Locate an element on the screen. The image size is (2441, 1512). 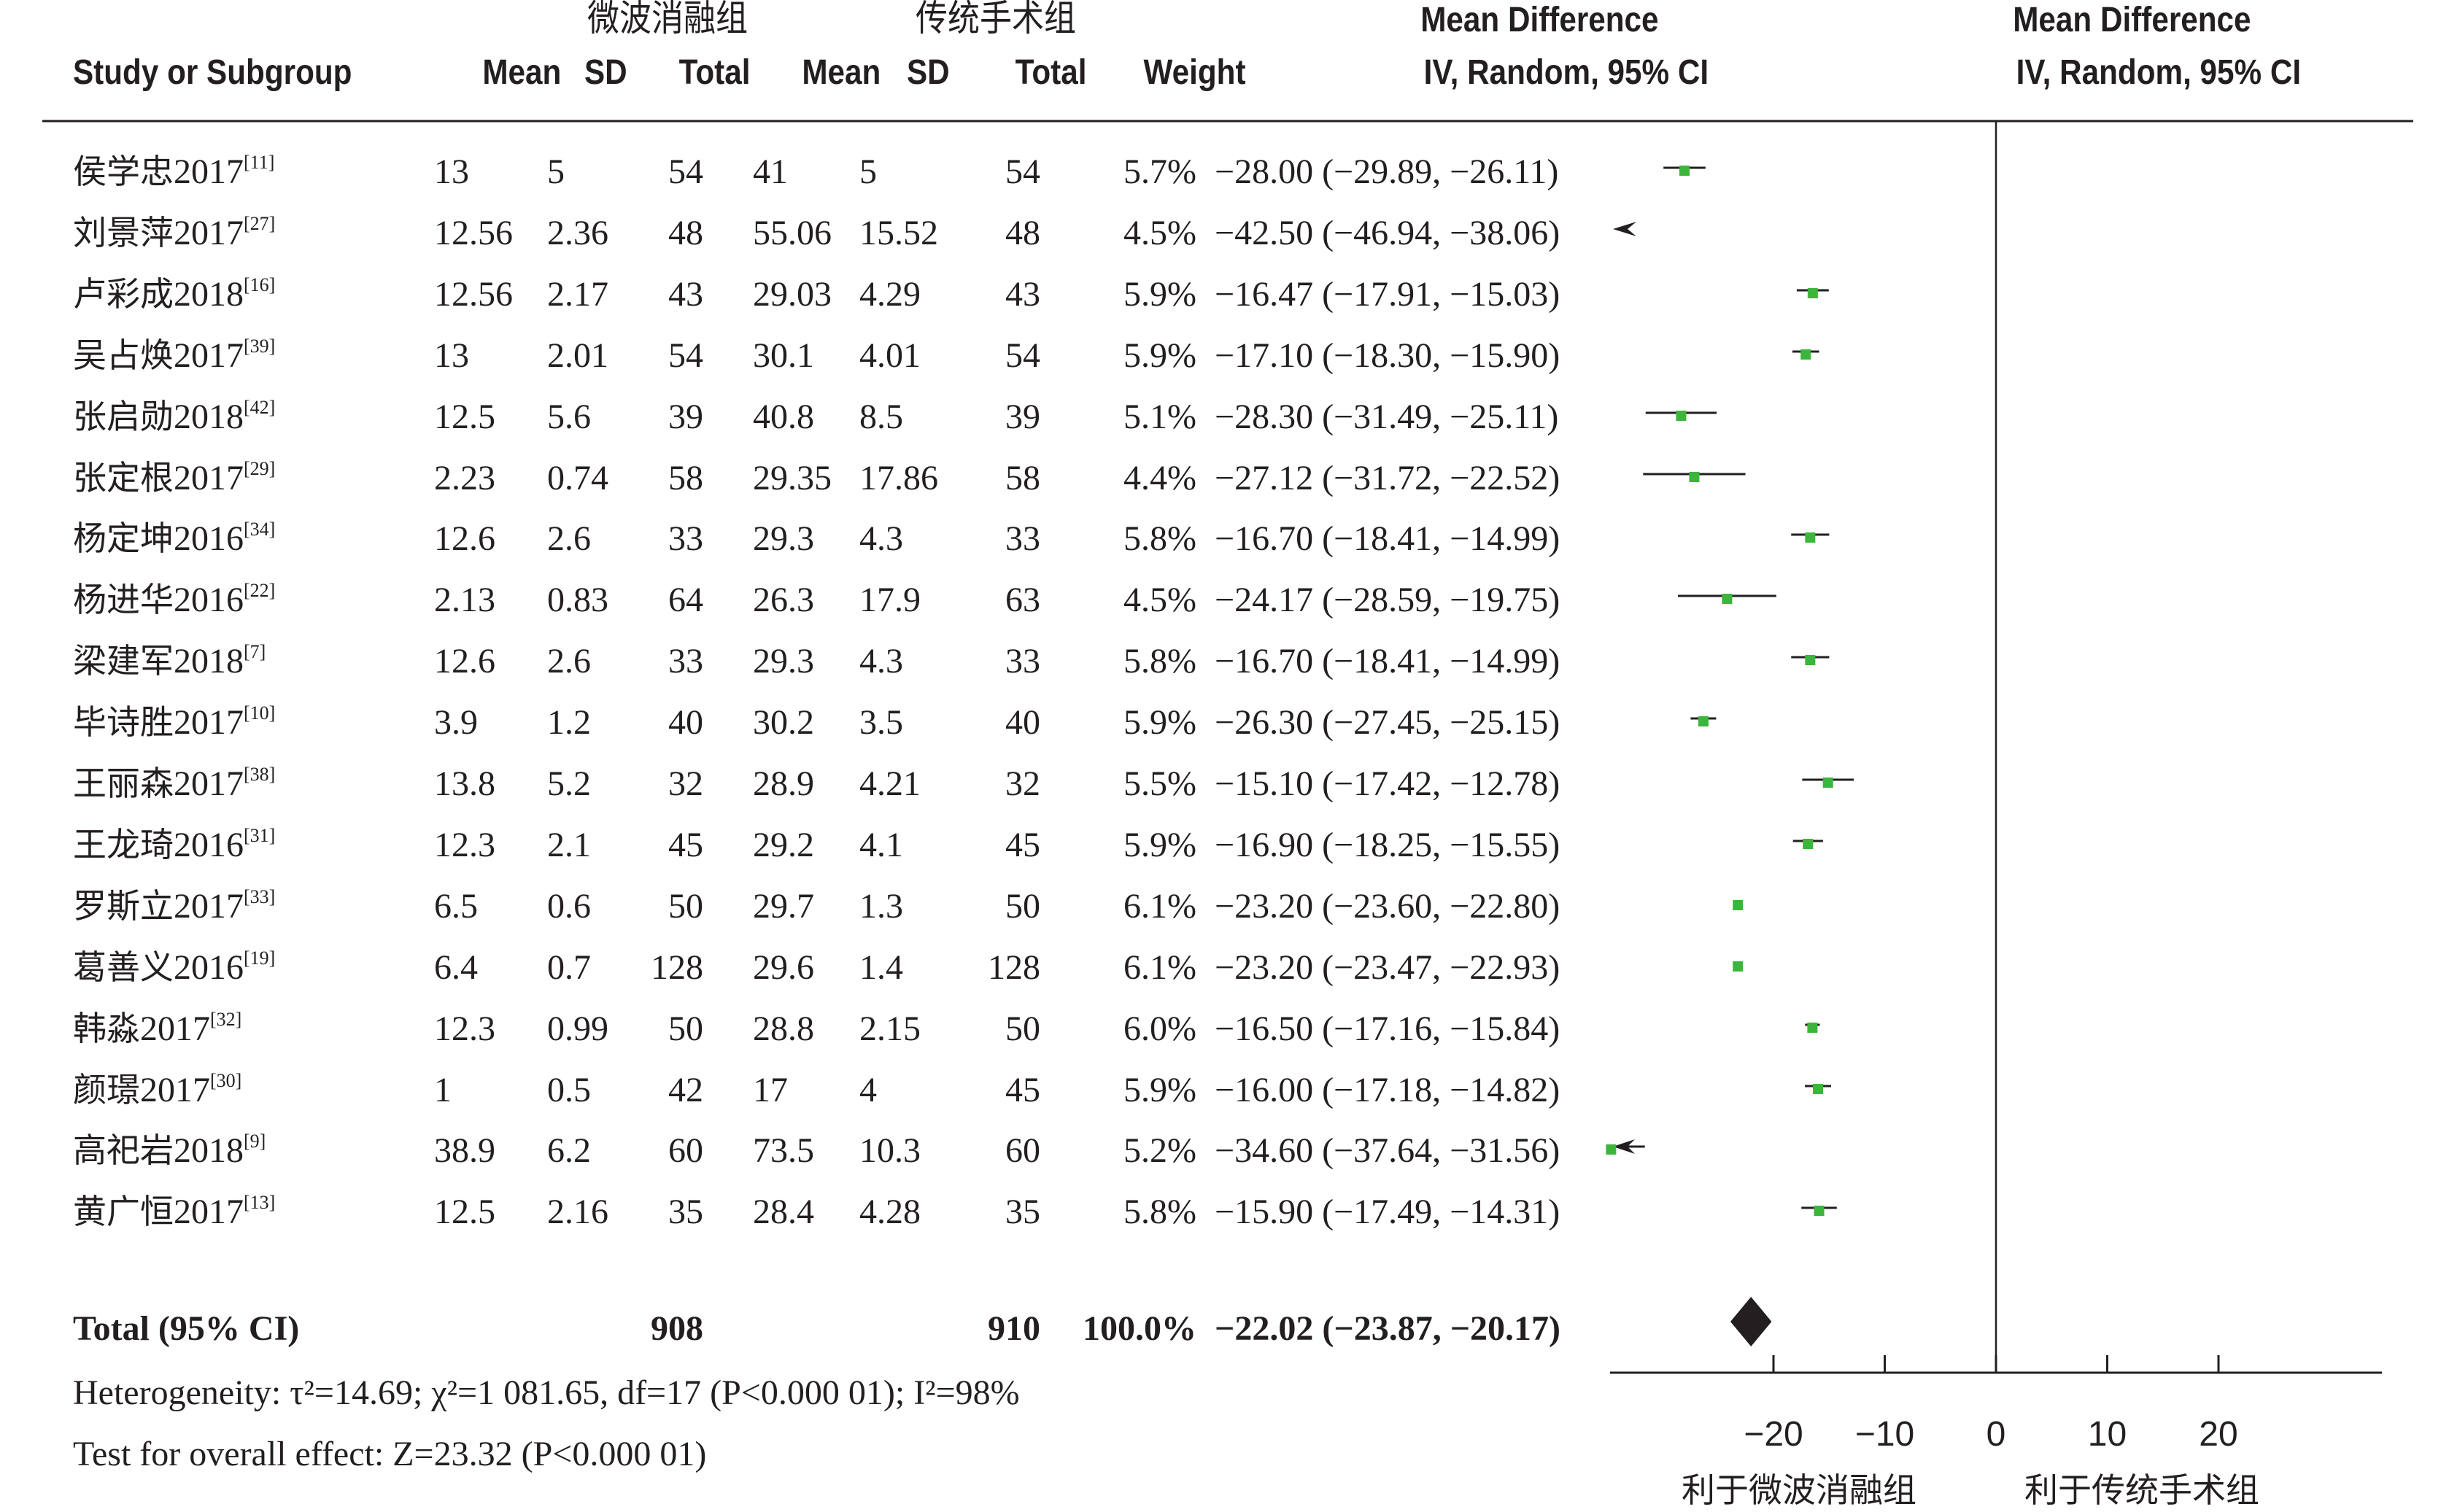
sd-experimental: 0.7 is located at coordinates (569, 967).